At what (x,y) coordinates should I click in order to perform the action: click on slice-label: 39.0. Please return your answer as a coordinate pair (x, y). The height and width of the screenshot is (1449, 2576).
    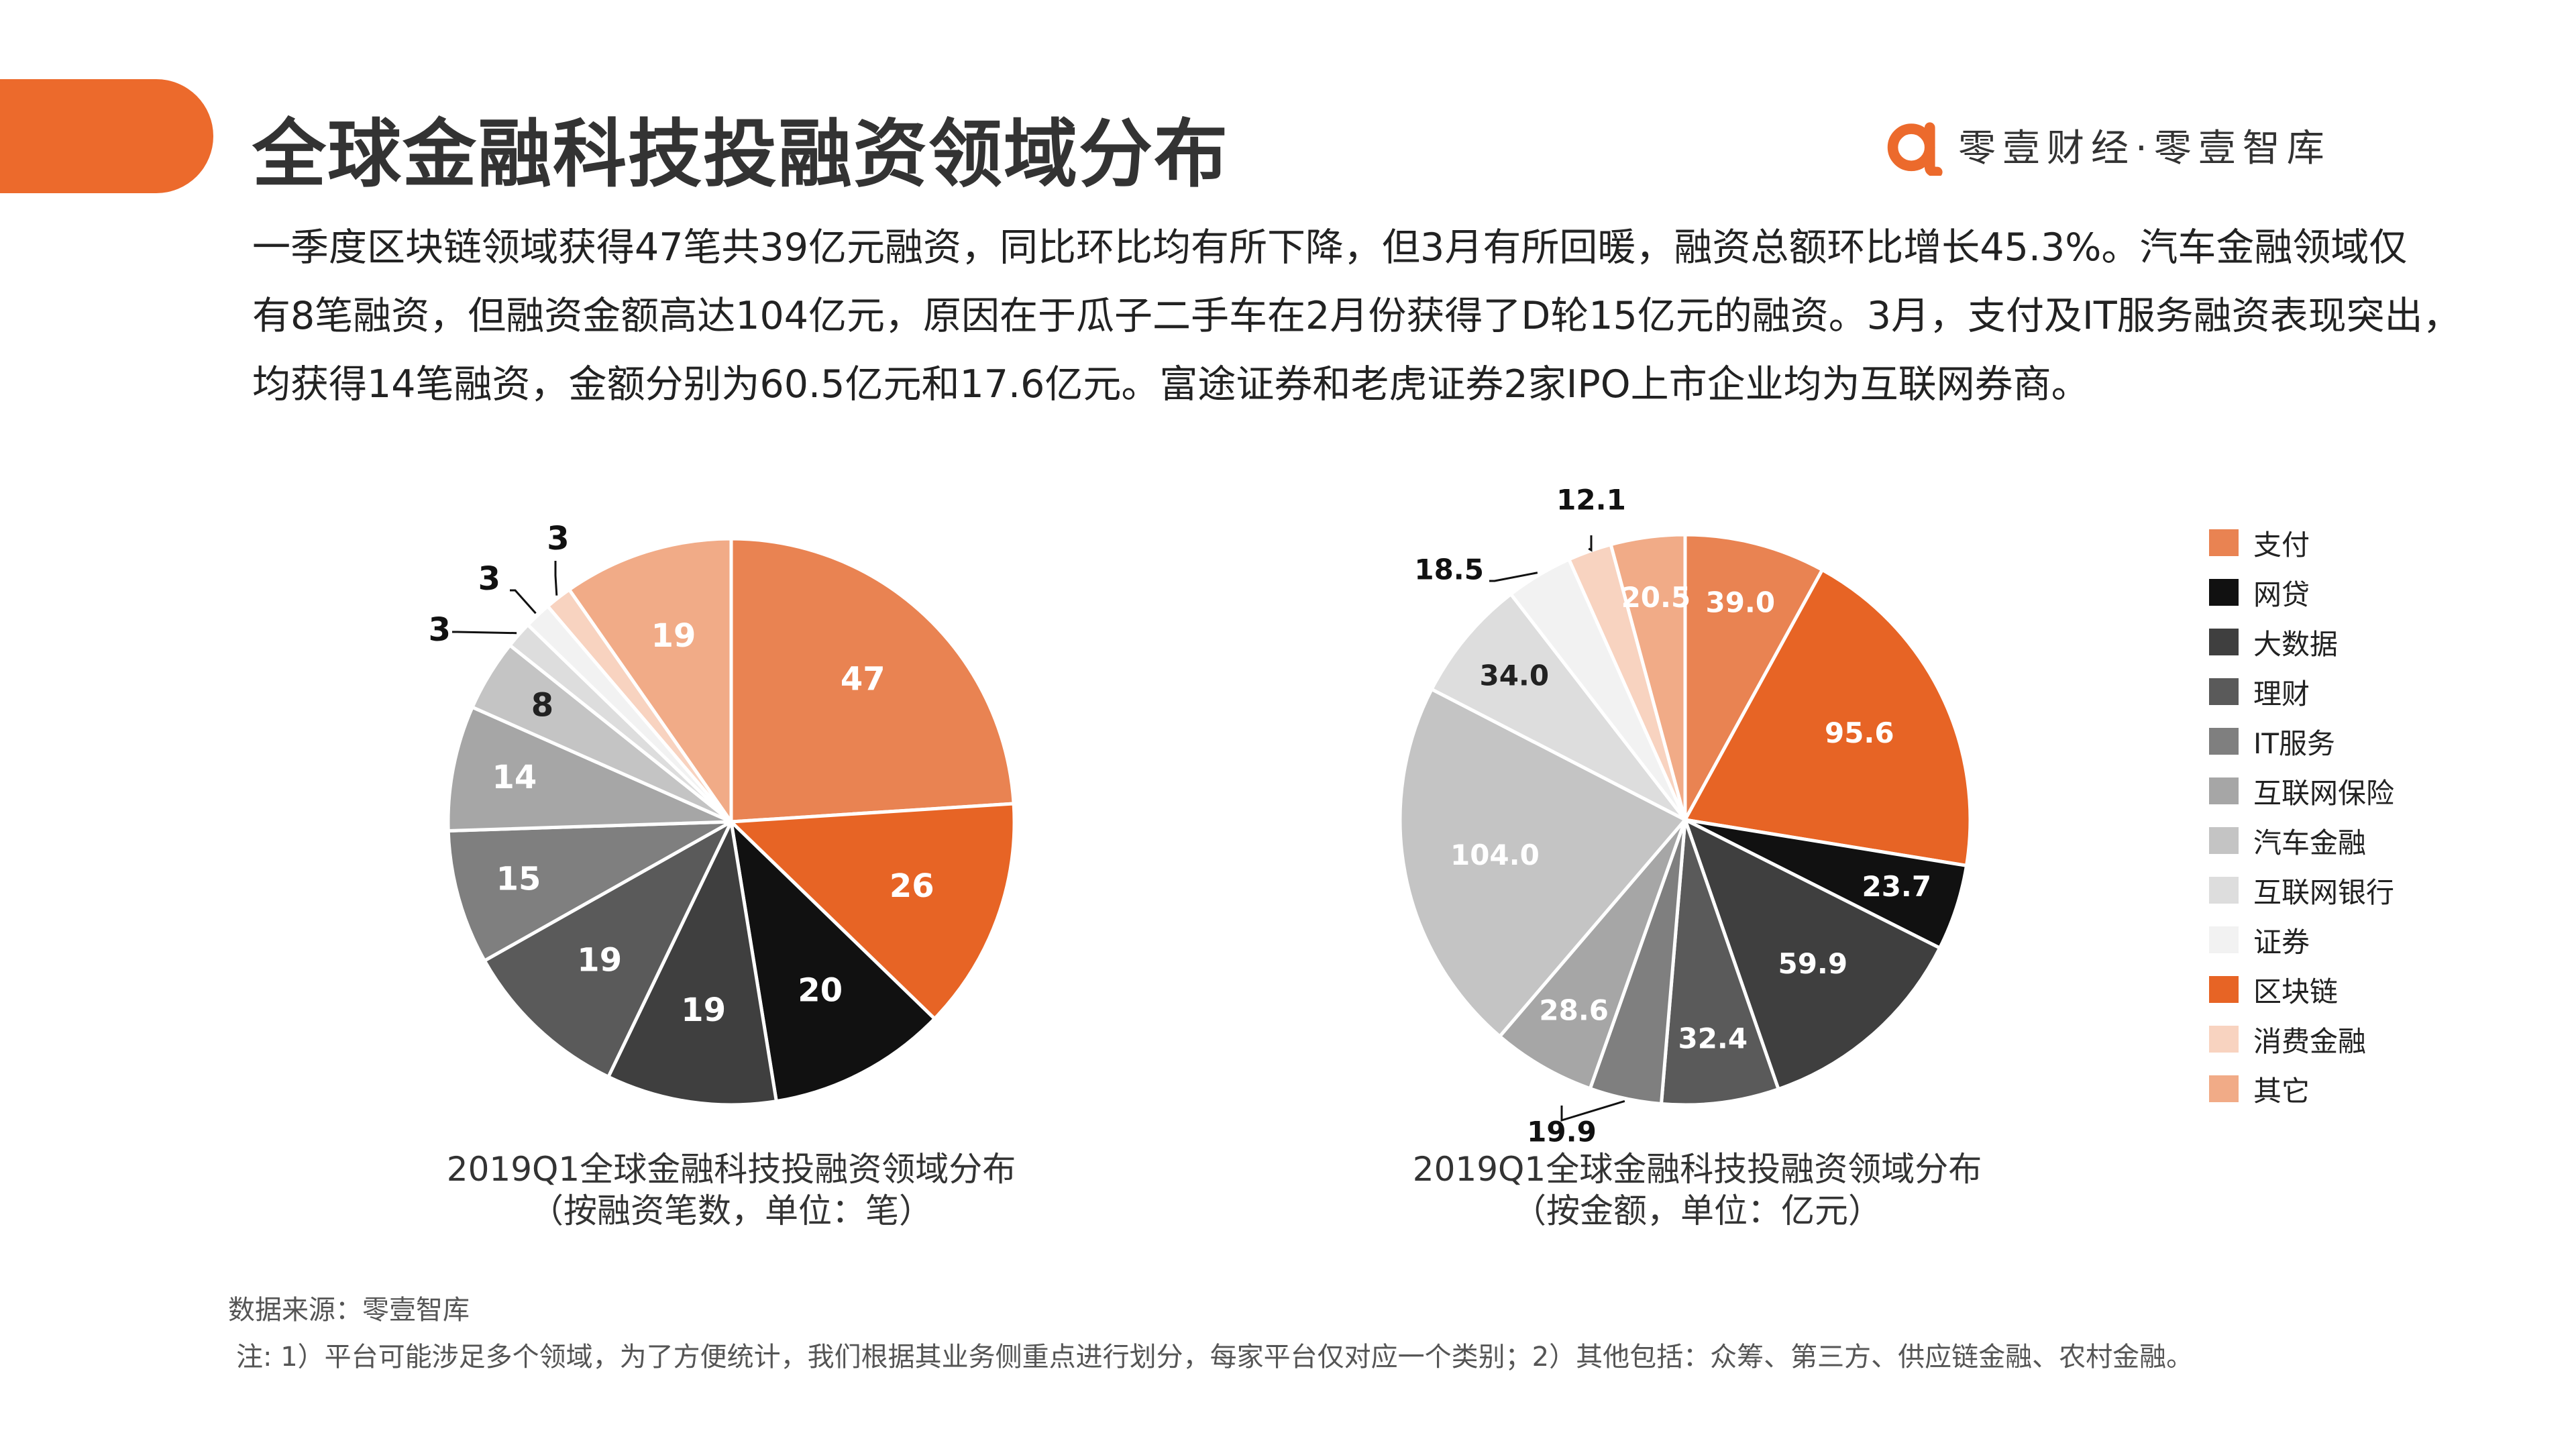
    Looking at the image, I should click on (1740, 602).